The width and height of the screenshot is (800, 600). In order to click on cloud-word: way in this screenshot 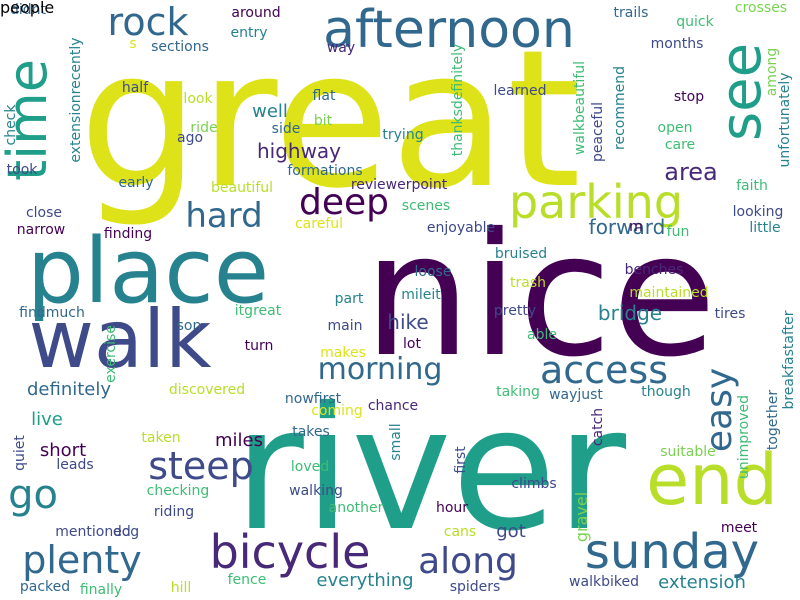, I will do `click(341, 48)`.